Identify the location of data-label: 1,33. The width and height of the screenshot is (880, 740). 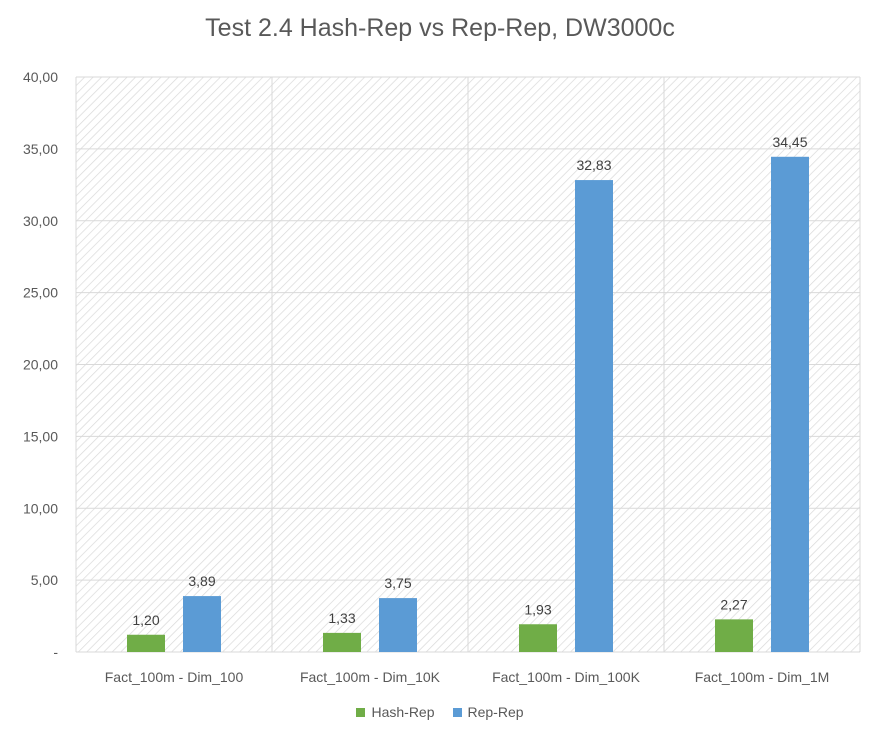
(341, 618).